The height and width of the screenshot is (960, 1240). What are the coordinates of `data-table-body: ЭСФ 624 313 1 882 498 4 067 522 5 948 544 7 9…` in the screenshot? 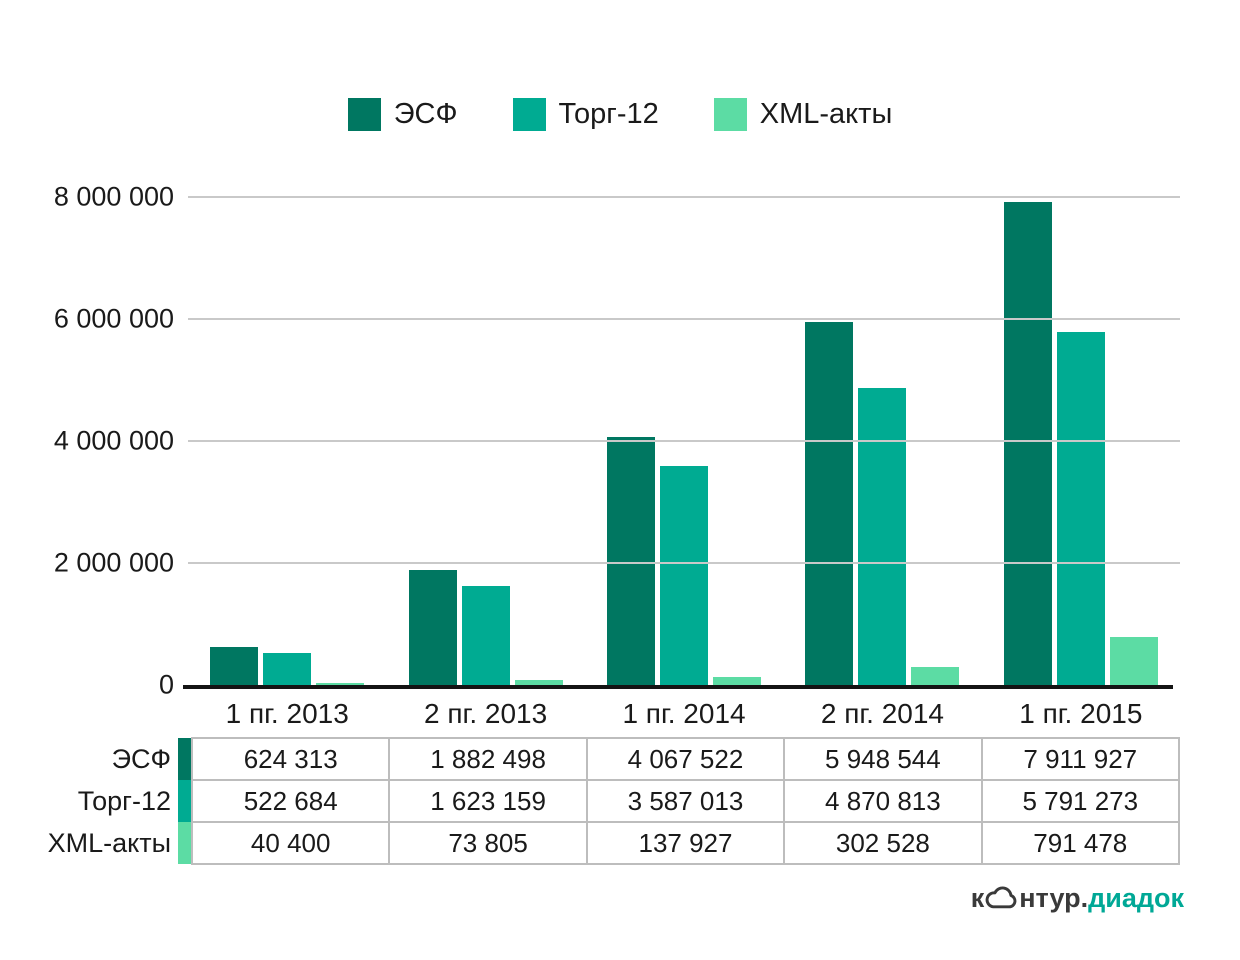 It's located at (590, 801).